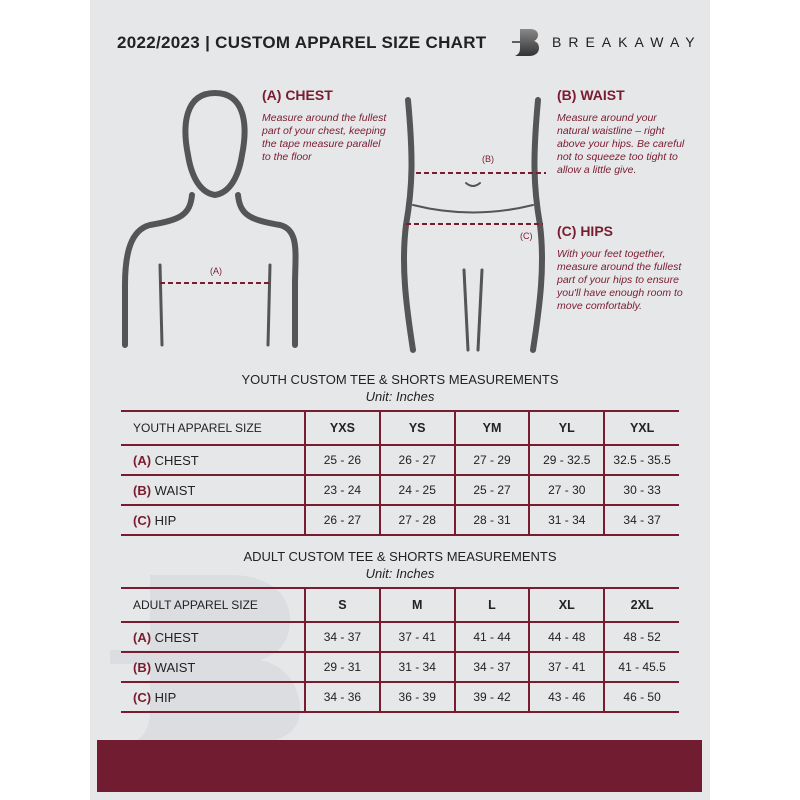 The image size is (800, 800). I want to click on table-header-row: YOUTH APPAREL SIZE YXS YS YM YL YXL, so click(400, 428).